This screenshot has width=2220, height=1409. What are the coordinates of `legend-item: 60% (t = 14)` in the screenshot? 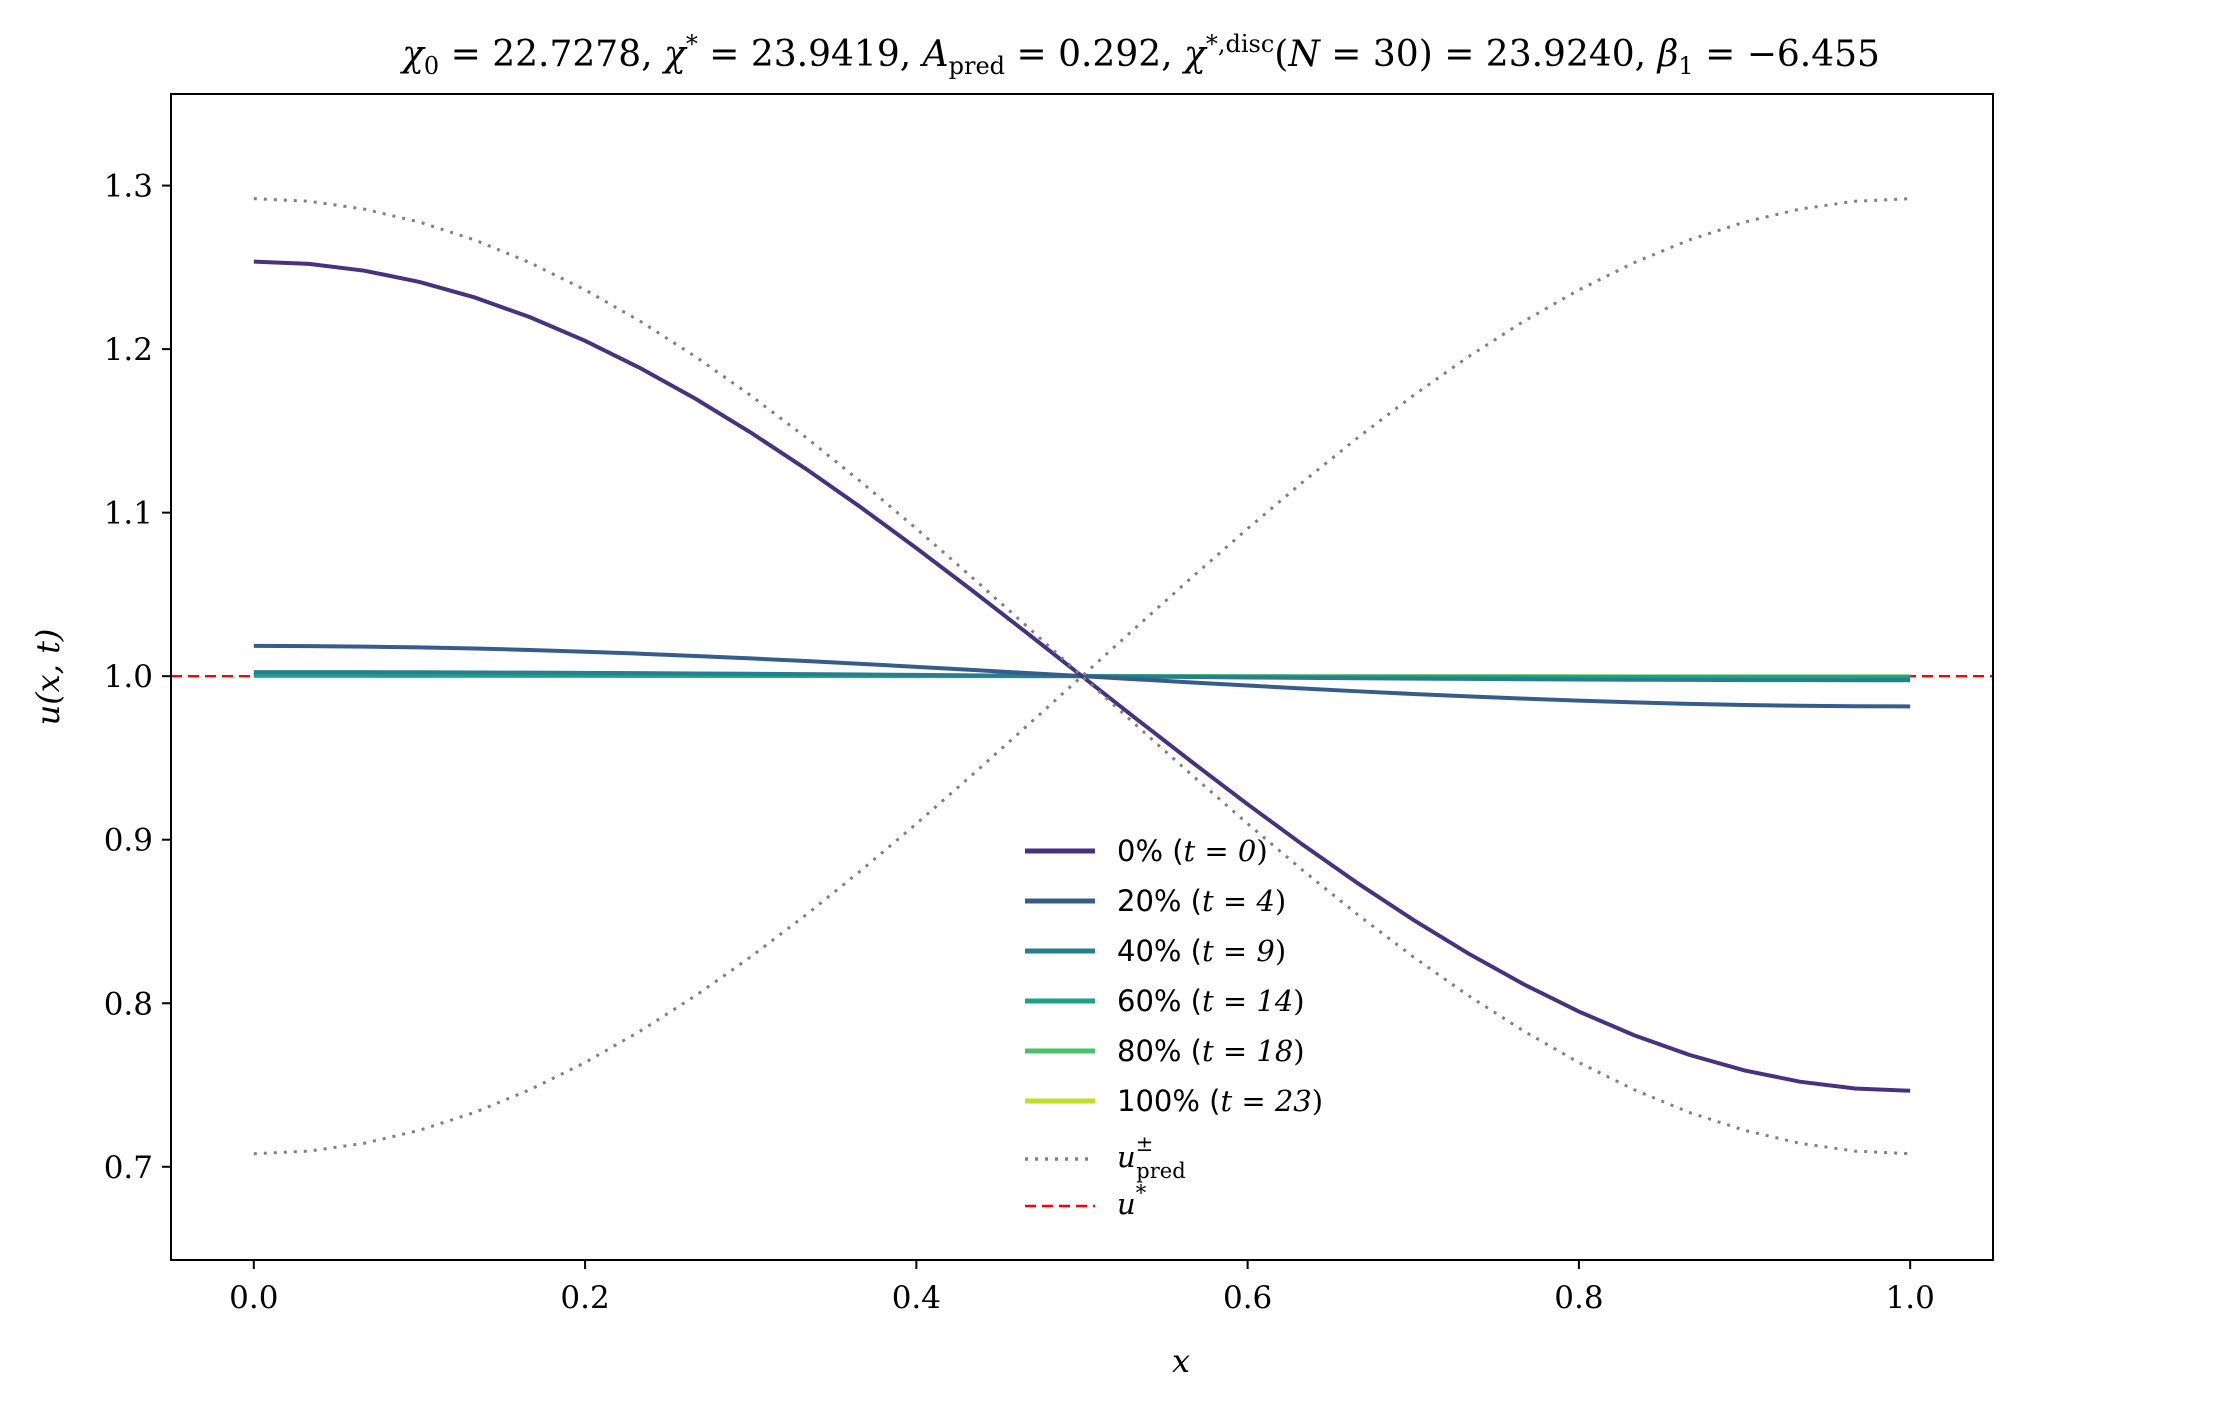 It's located at (1165, 1001).